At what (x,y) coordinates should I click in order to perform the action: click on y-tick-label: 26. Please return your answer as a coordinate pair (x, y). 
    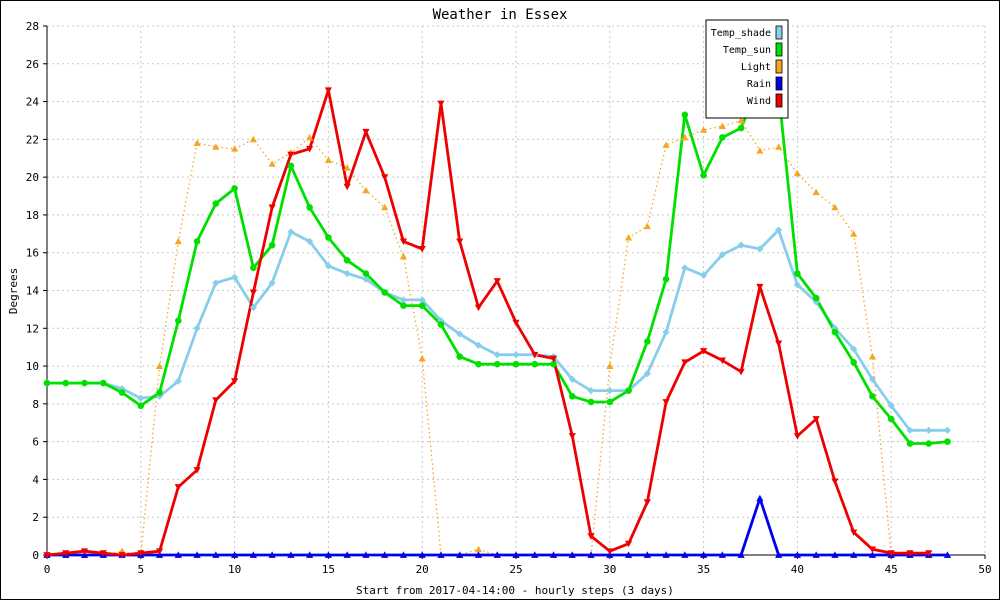
    Looking at the image, I should click on (32, 64).